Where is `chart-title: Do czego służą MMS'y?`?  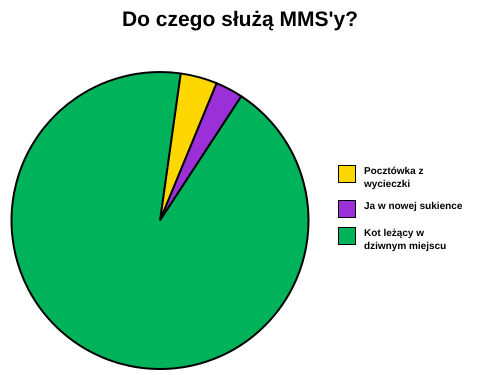 chart-title: Do czego służą MMS'y? is located at coordinates (240, 20).